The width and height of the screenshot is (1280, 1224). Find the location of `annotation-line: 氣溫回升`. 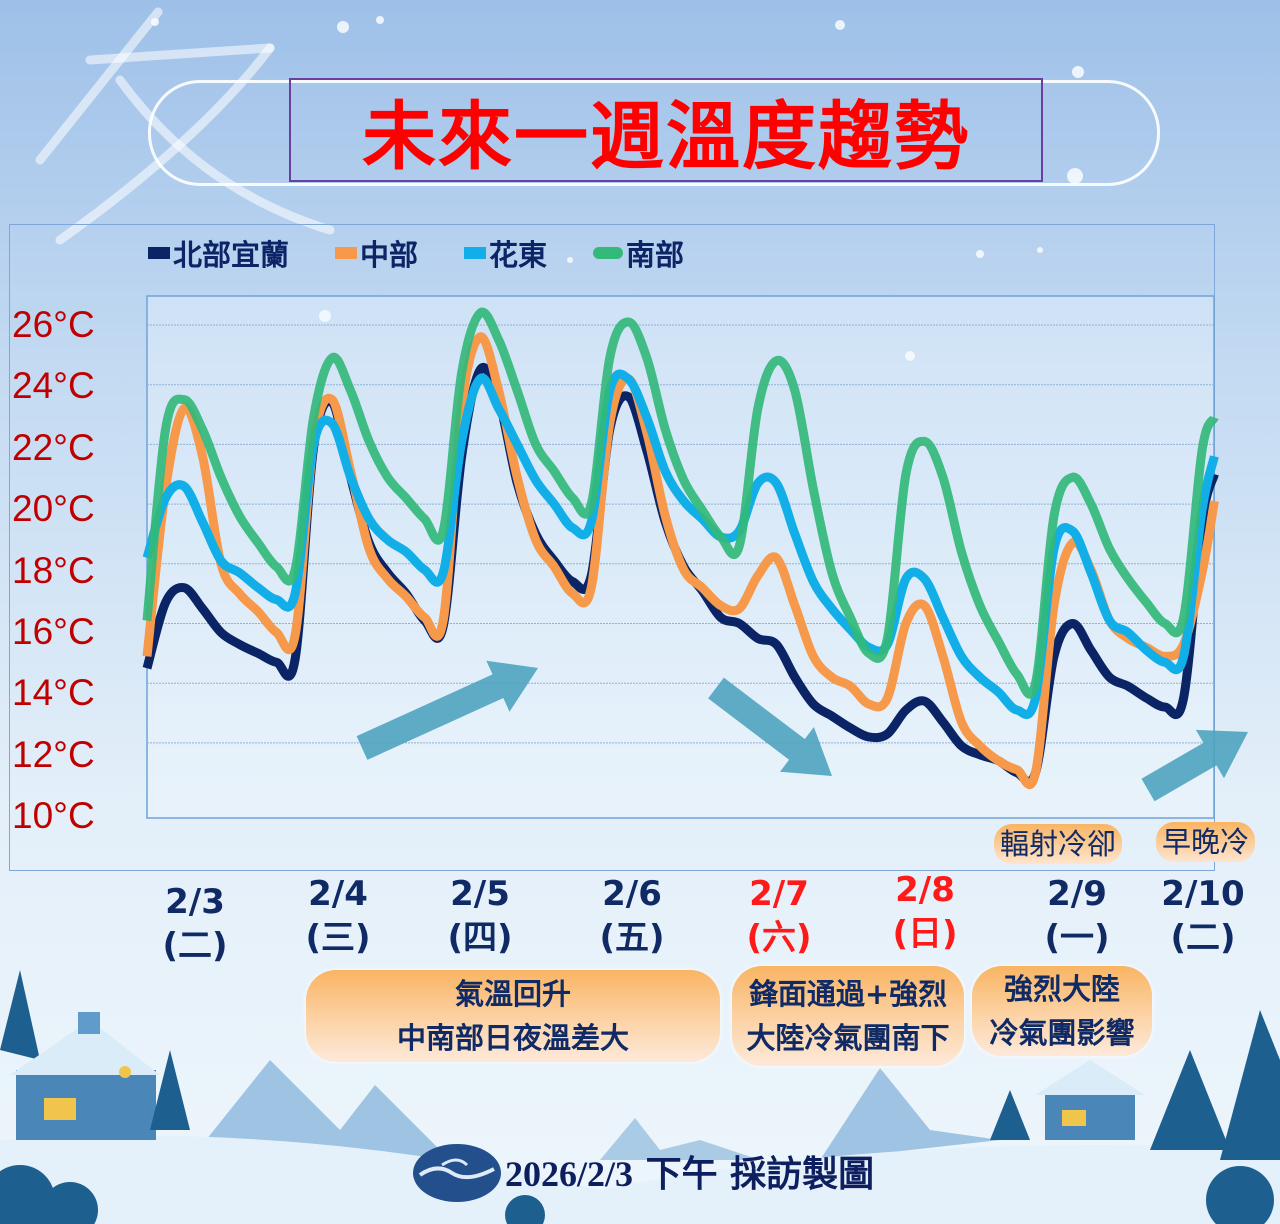

annotation-line: 氣溫回升 is located at coordinates (512, 994).